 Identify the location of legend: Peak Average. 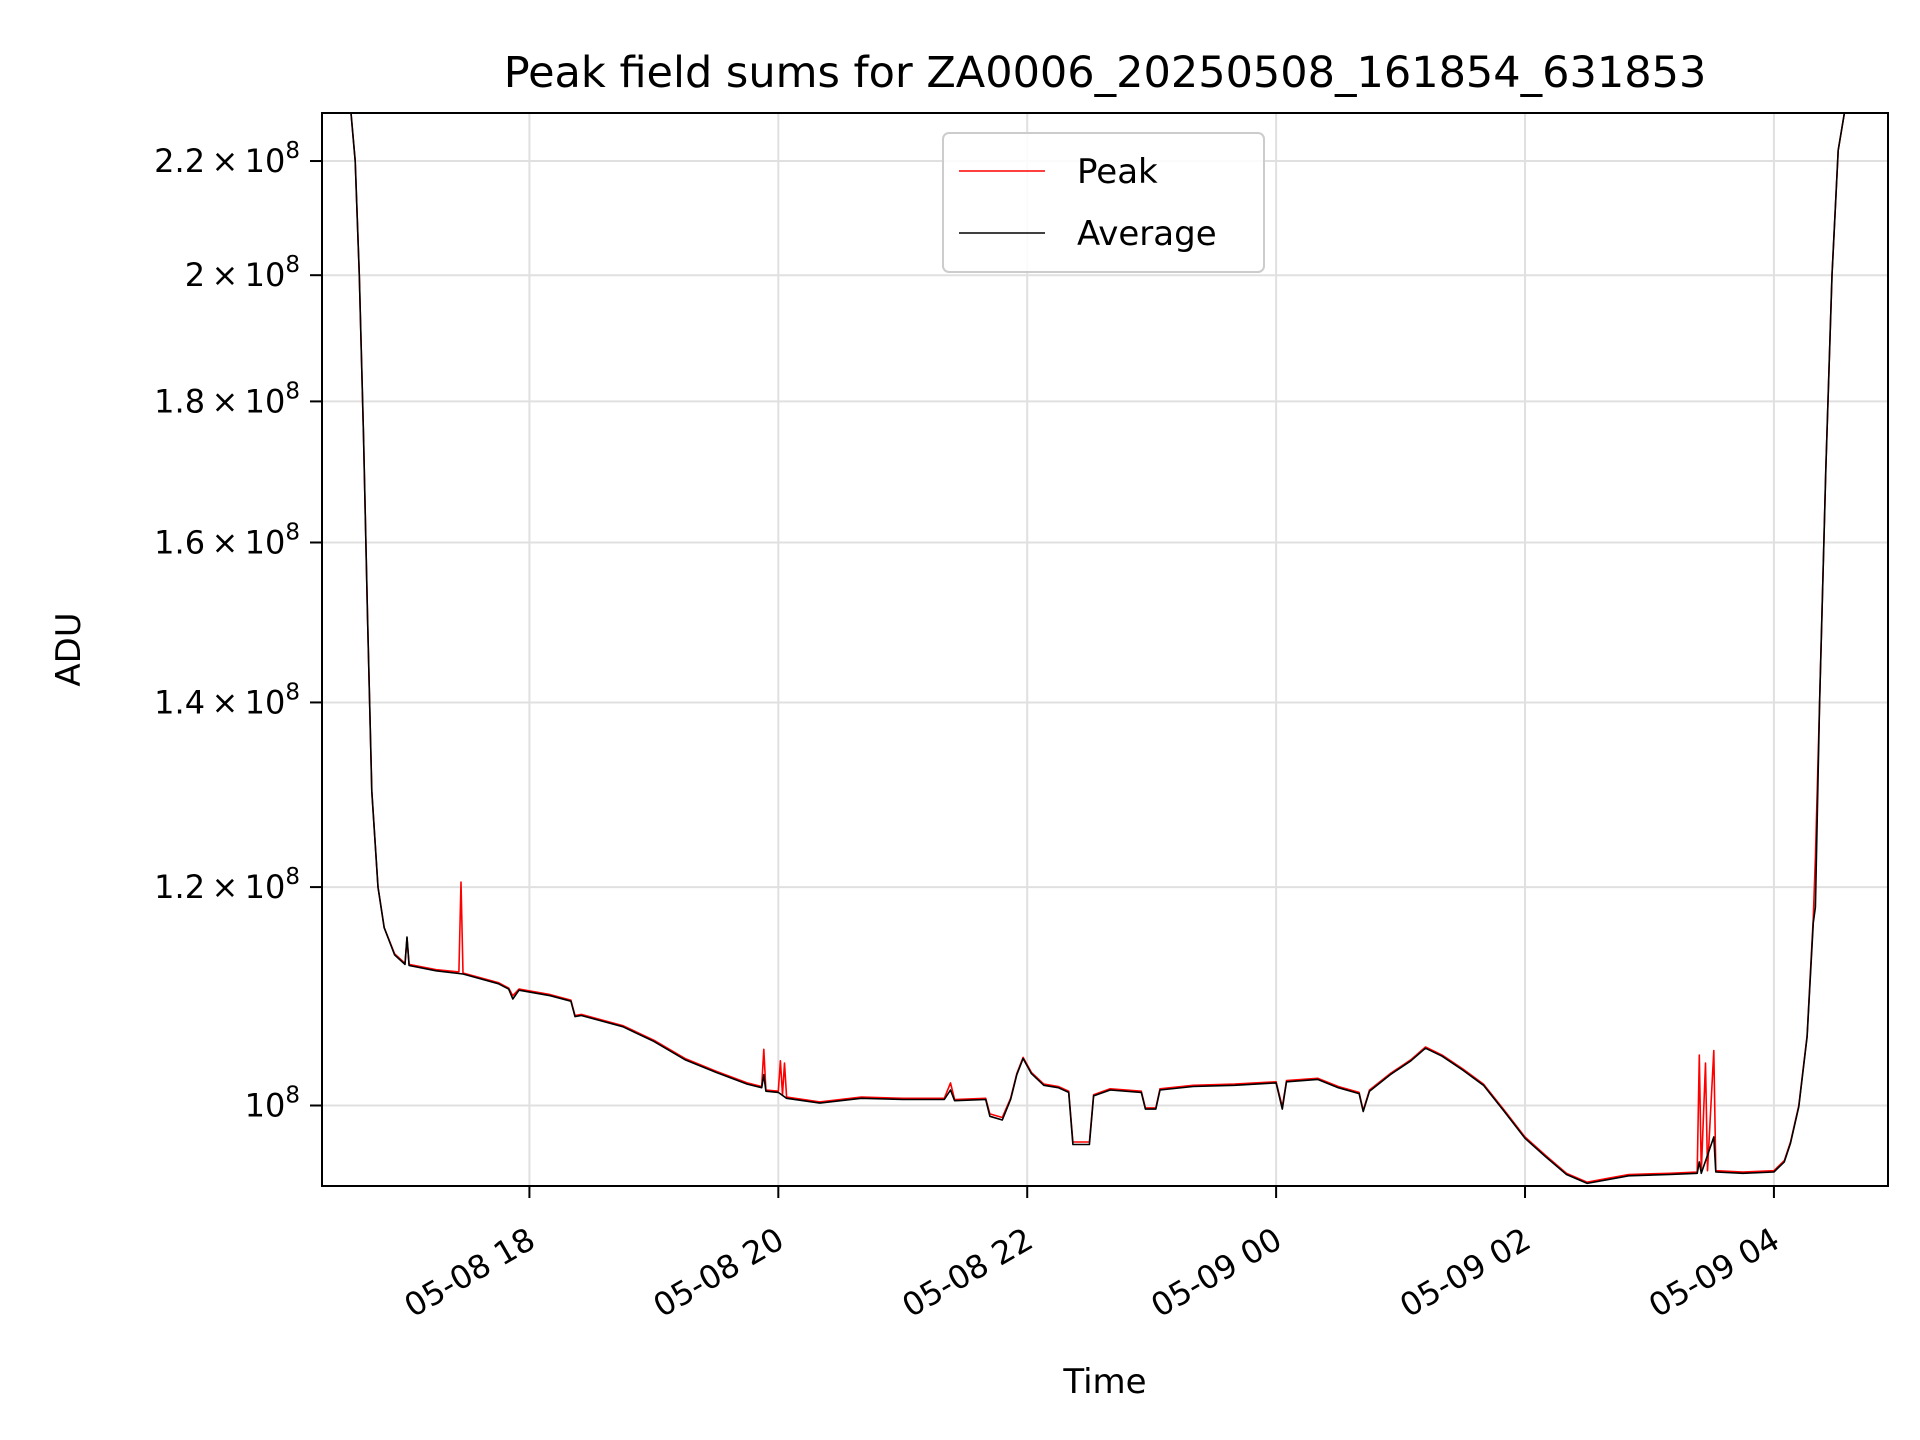
(1103, 202).